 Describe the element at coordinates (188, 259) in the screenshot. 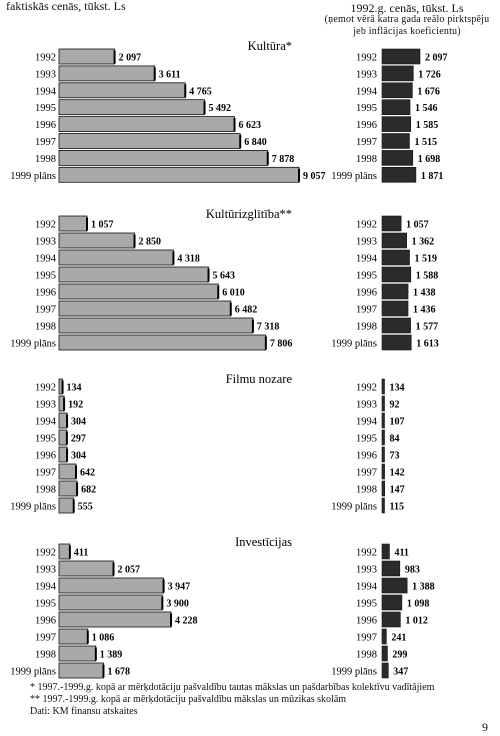

I see `data-label-left-1994: 4 318` at that location.